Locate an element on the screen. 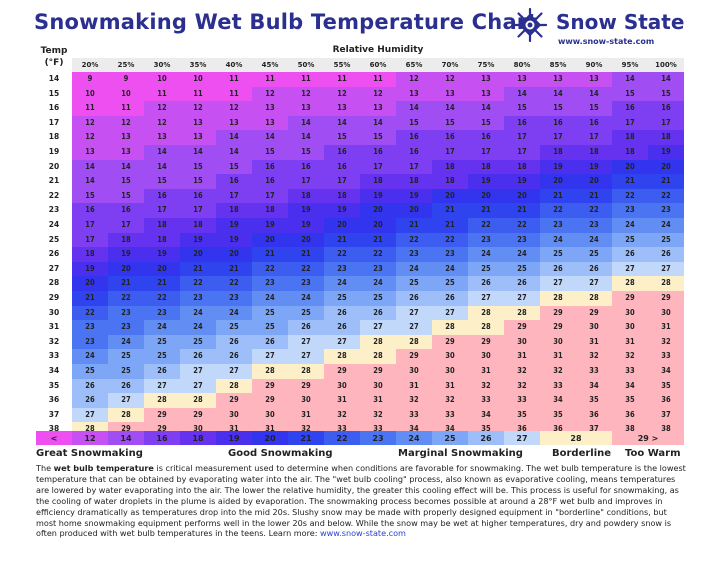  humidity-header: Relative Humidity is located at coordinates (378, 50).